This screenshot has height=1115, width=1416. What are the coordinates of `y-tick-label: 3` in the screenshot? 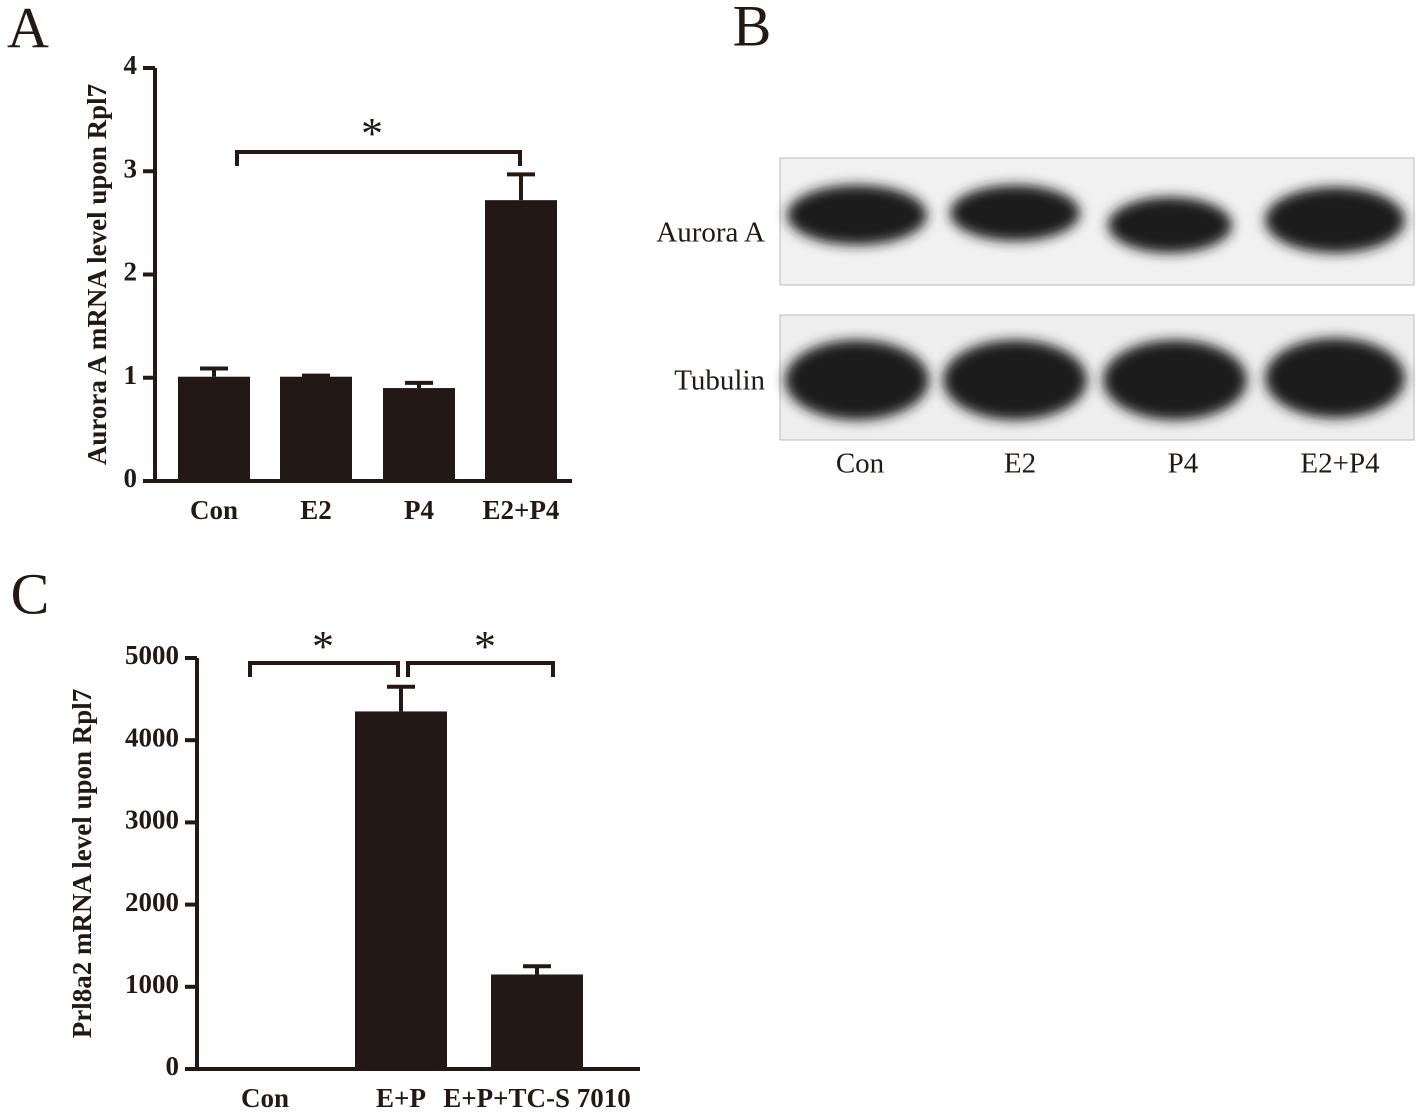 It's located at (131, 168).